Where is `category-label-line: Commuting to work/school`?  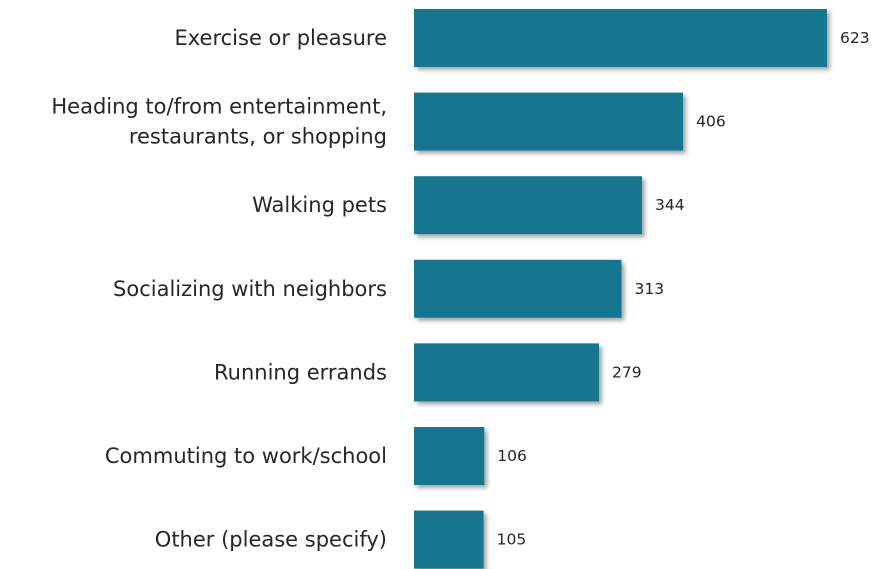 category-label-line: Commuting to work/school is located at coordinates (246, 456).